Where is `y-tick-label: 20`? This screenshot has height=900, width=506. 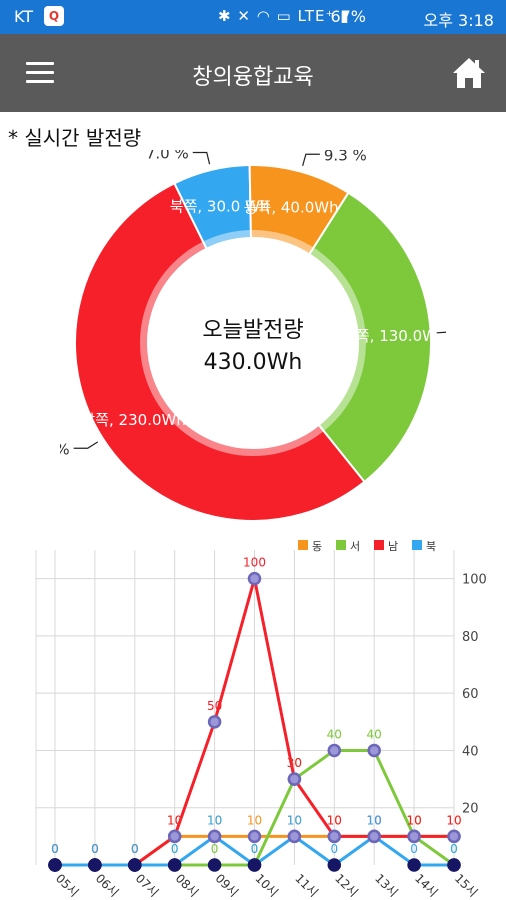
y-tick-label: 20 is located at coordinates (470, 809).